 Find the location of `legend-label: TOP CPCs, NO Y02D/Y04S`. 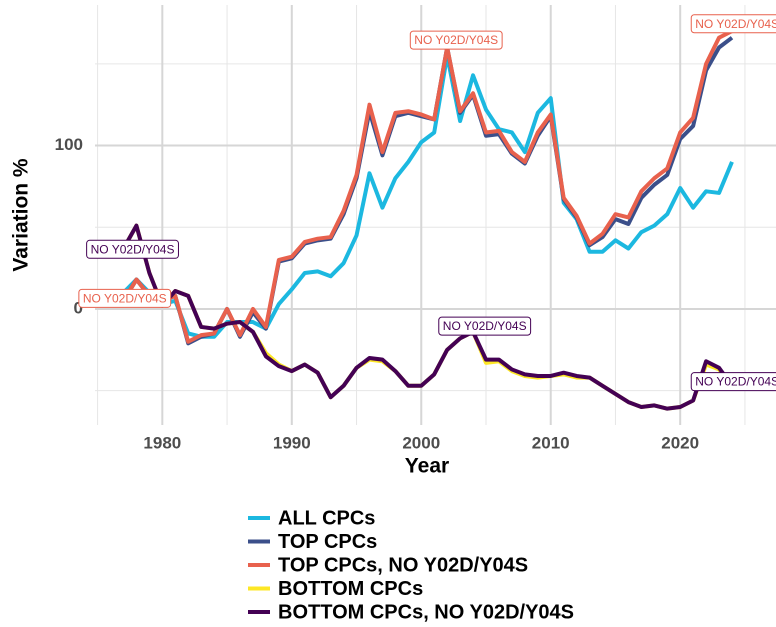

legend-label: TOP CPCs, NO Y02D/Y04S is located at coordinates (403, 565).